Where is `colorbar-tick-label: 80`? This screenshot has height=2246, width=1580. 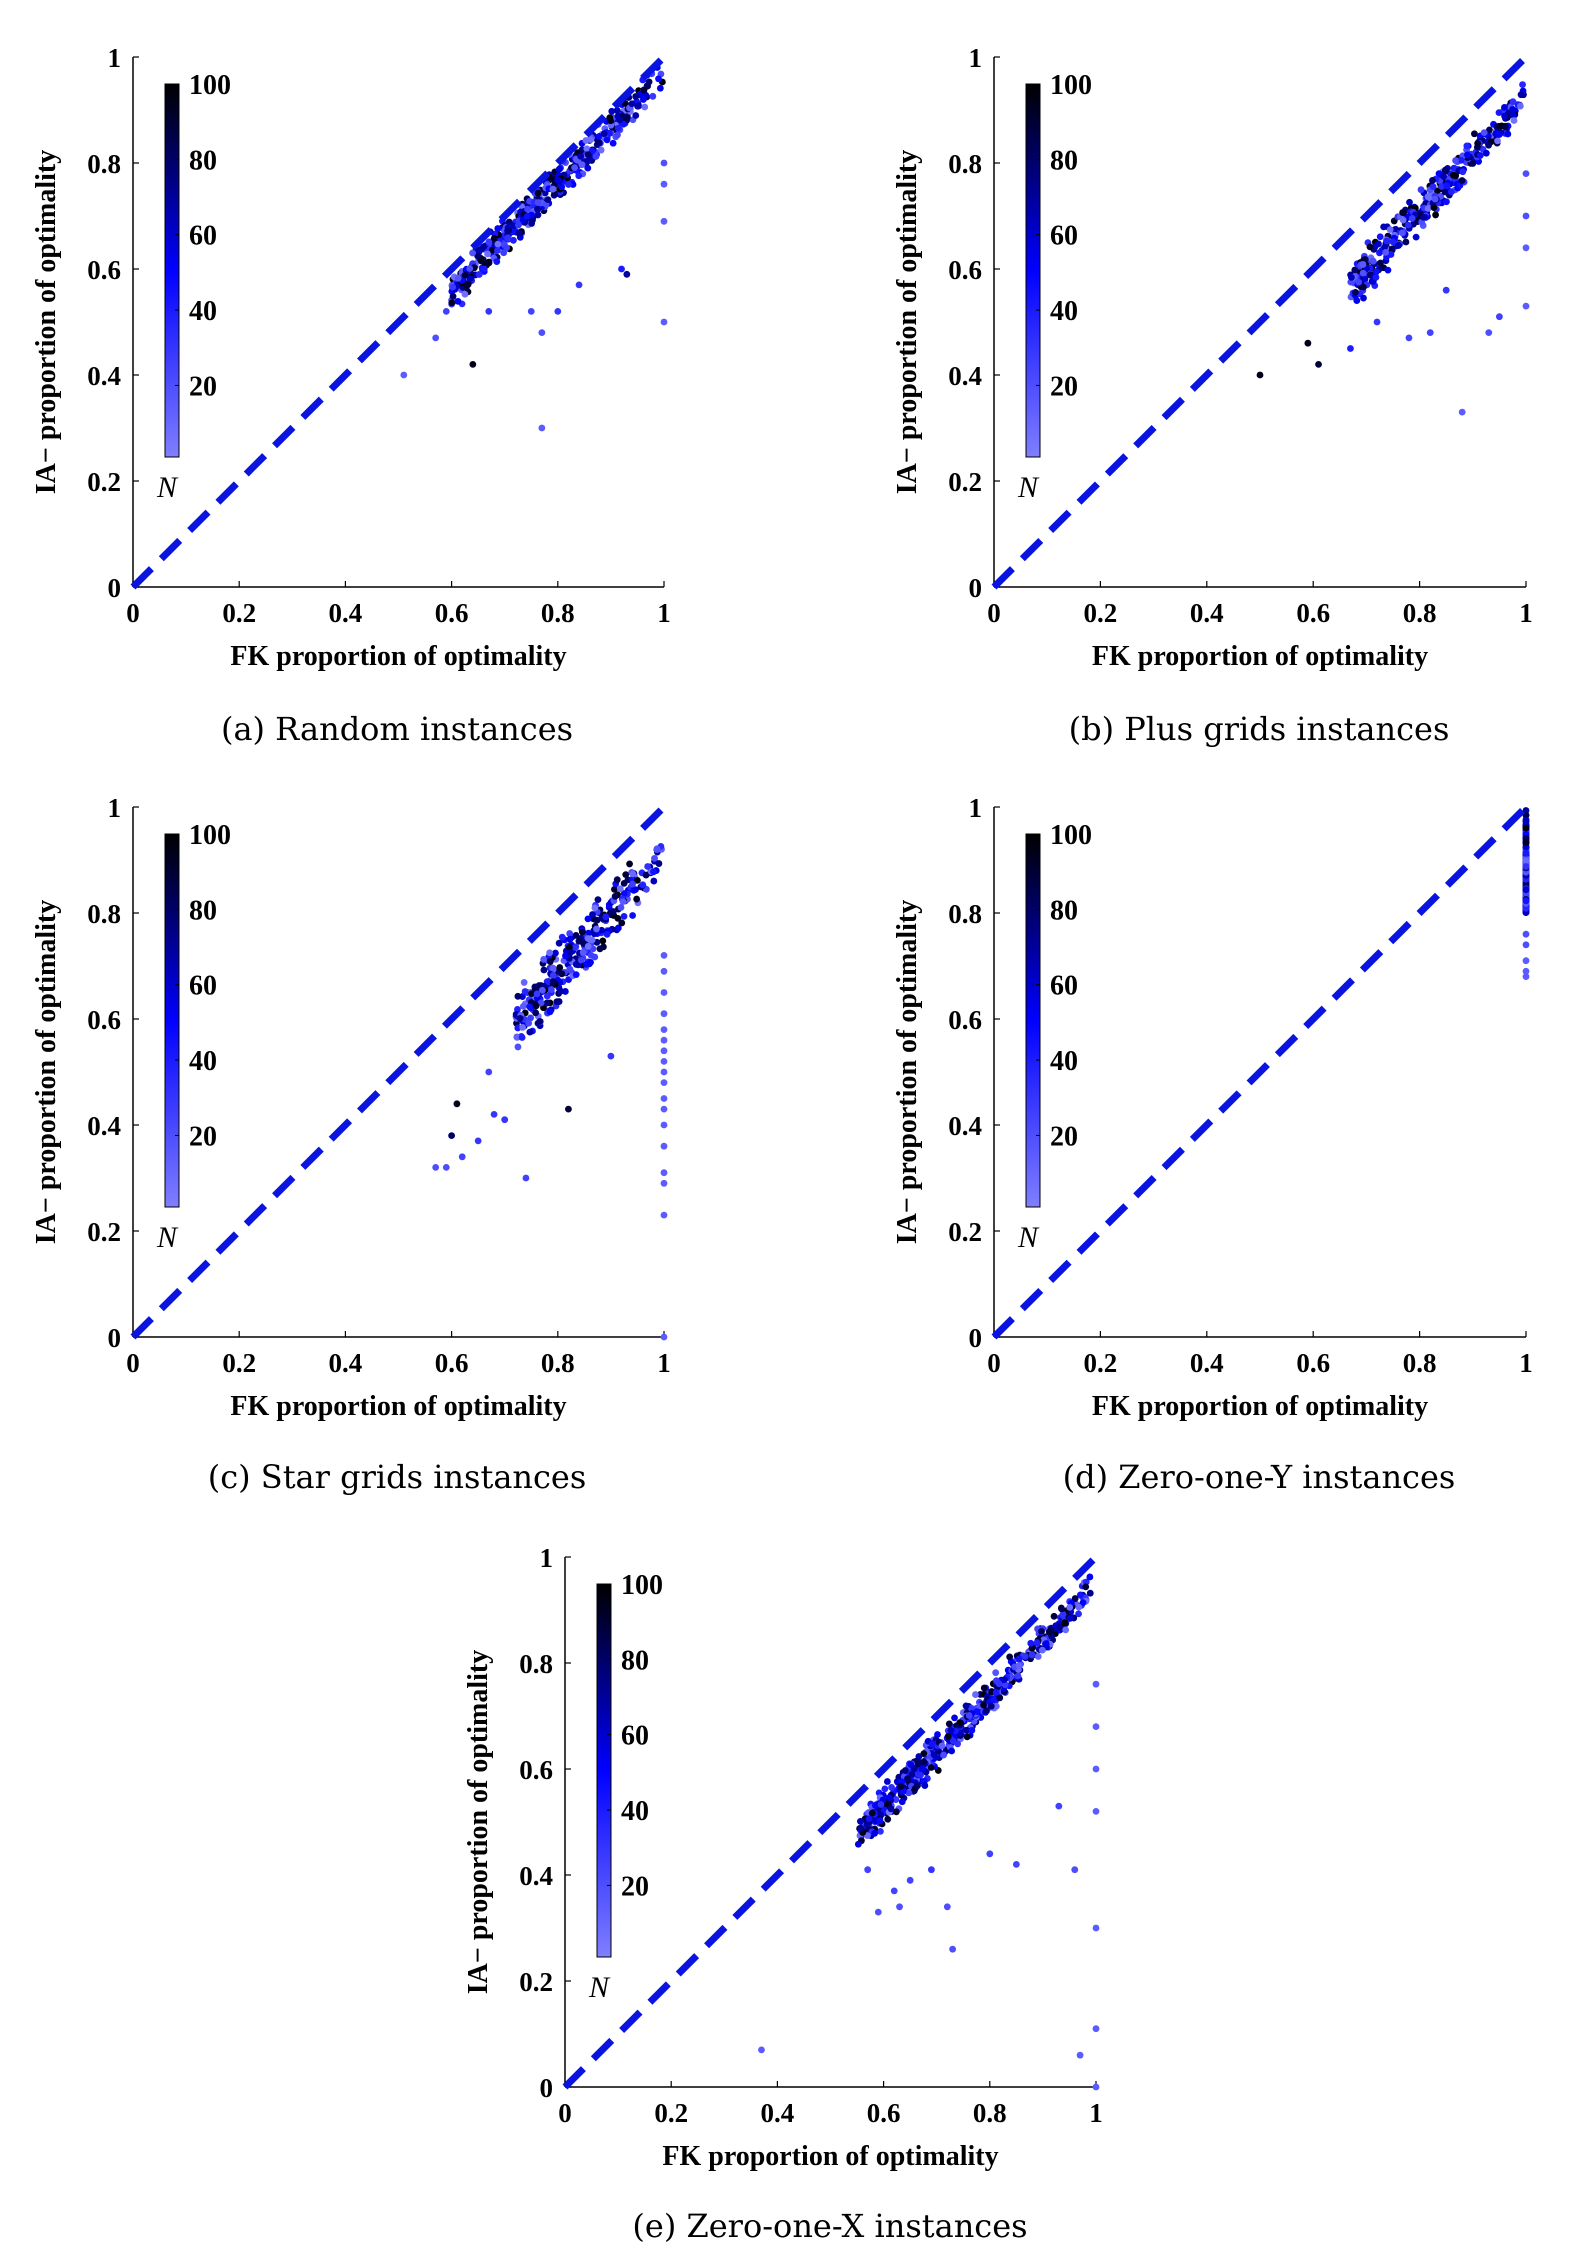 colorbar-tick-label: 80 is located at coordinates (635, 1660).